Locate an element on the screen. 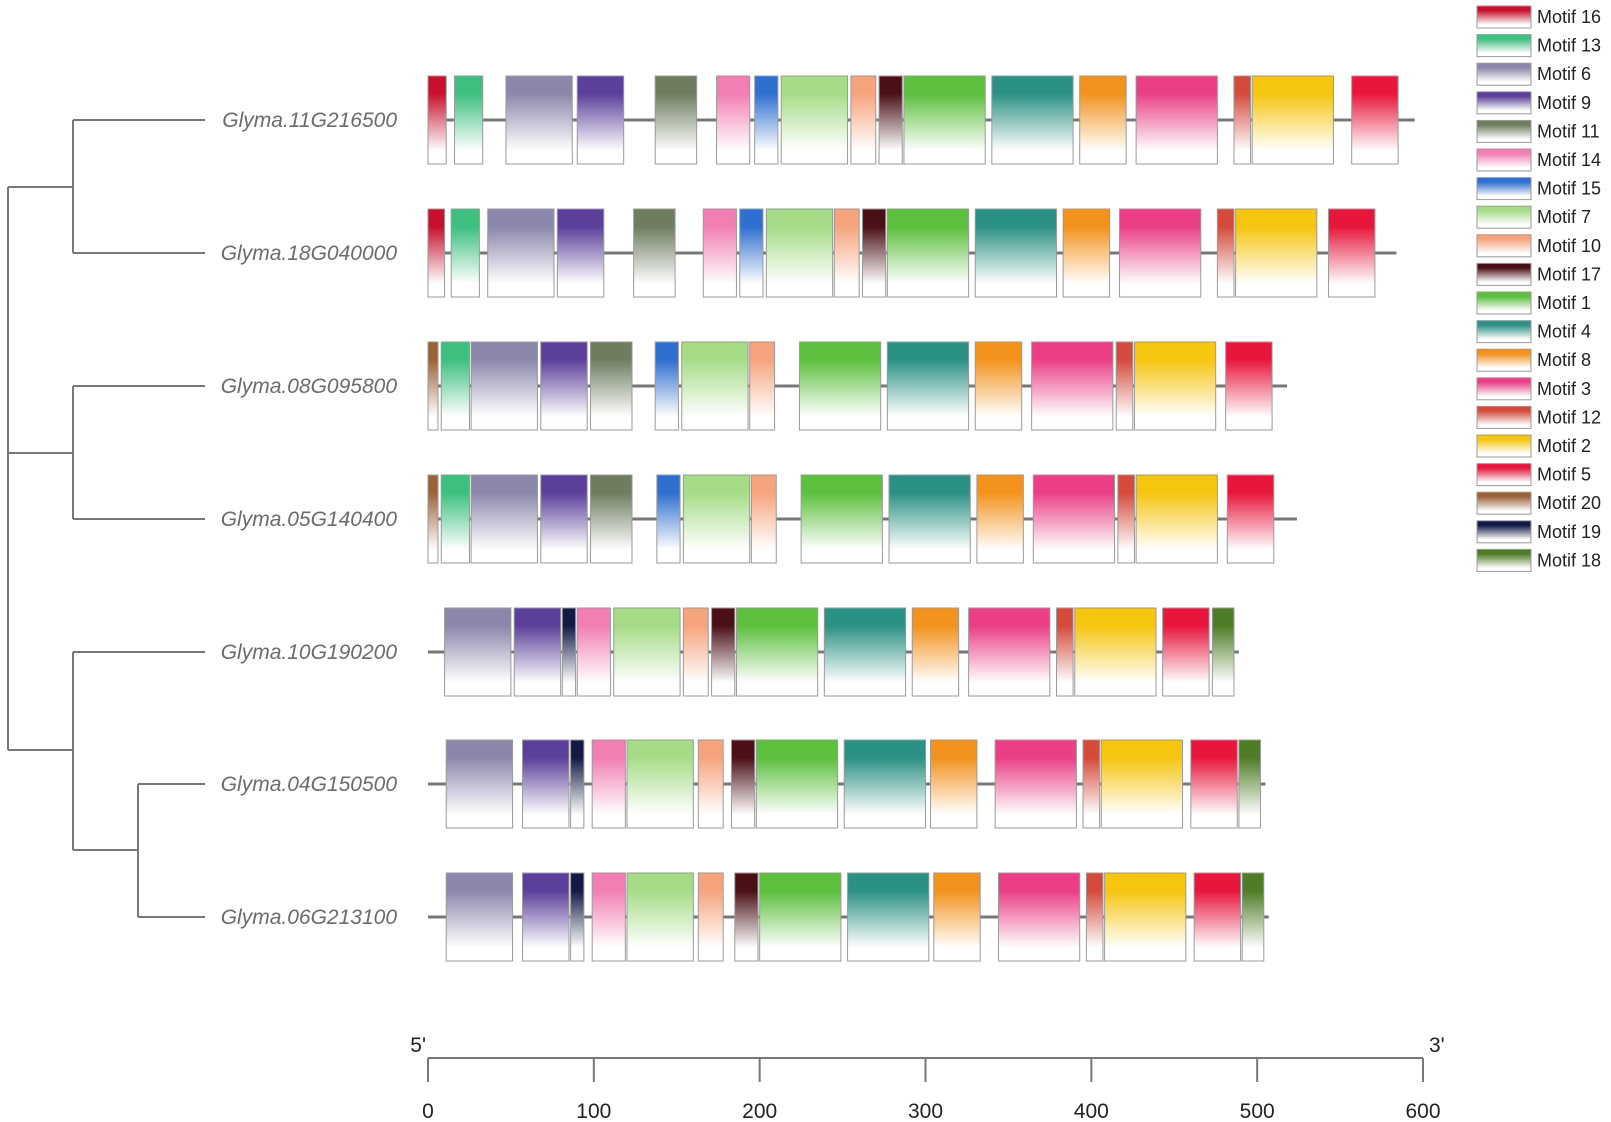  legend-label: Motif 19 is located at coordinates (1569, 532).